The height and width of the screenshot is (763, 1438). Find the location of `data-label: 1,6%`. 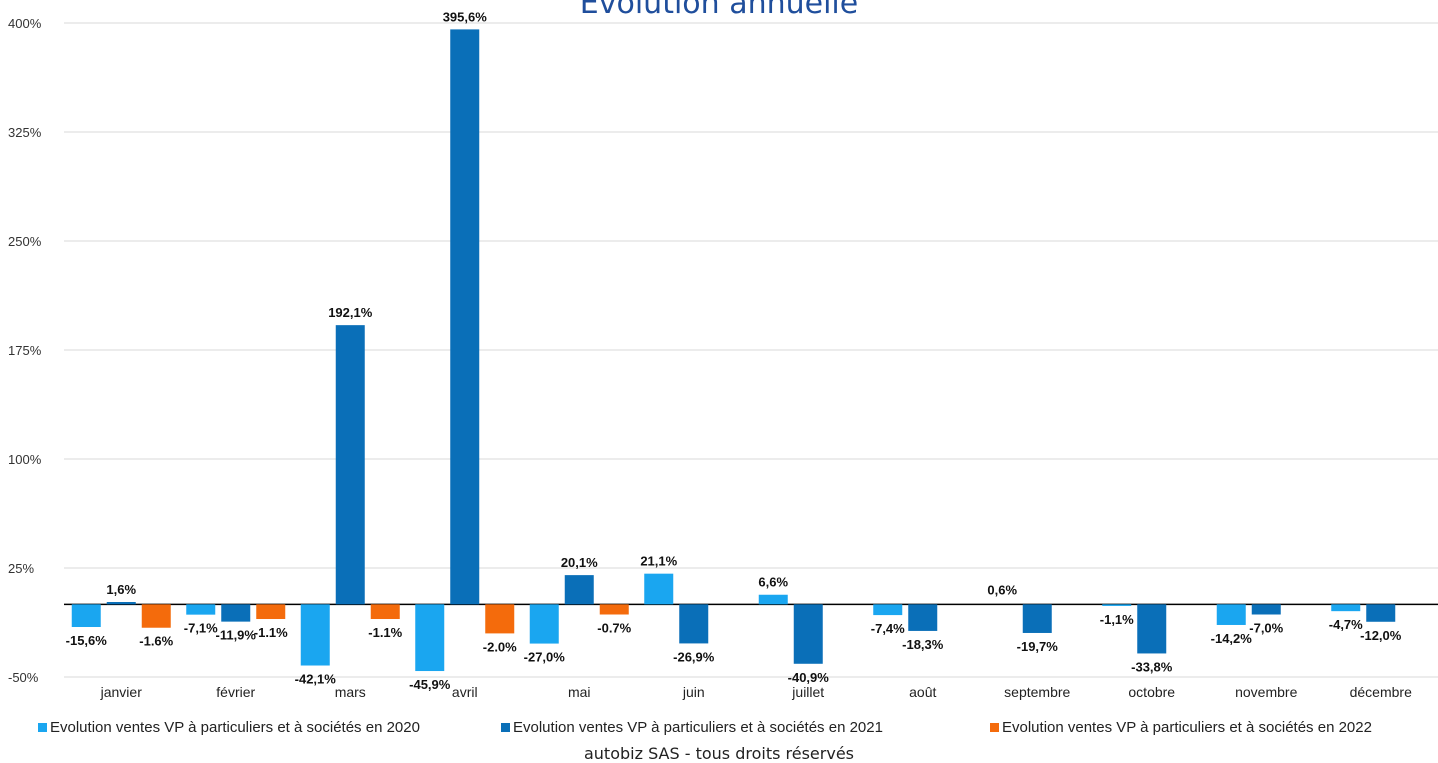

data-label: 1,6% is located at coordinates (121, 589).